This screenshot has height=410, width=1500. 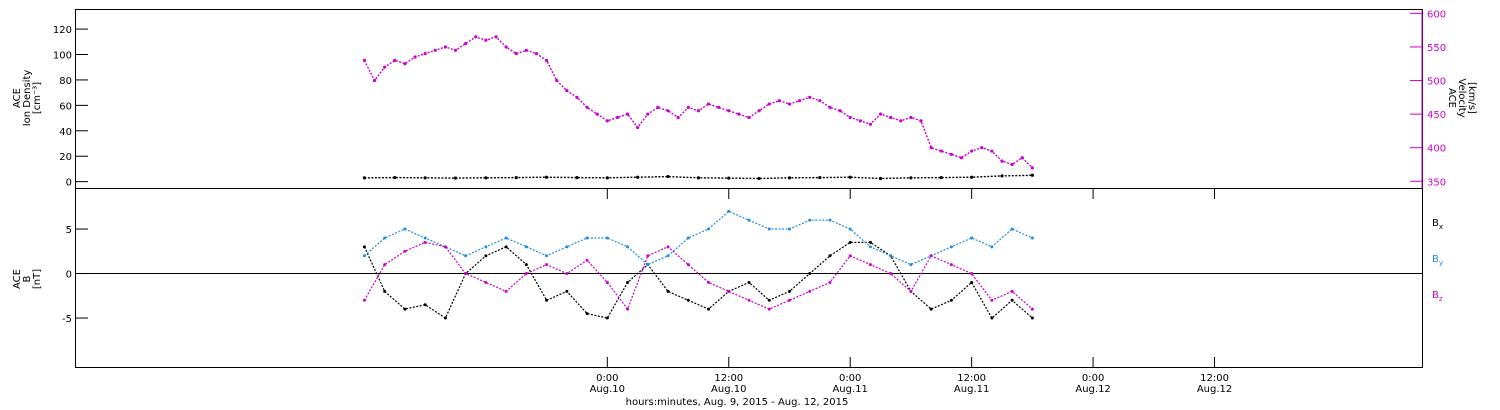 I want to click on b-tick-label-2: 5, so click(x=69, y=230).